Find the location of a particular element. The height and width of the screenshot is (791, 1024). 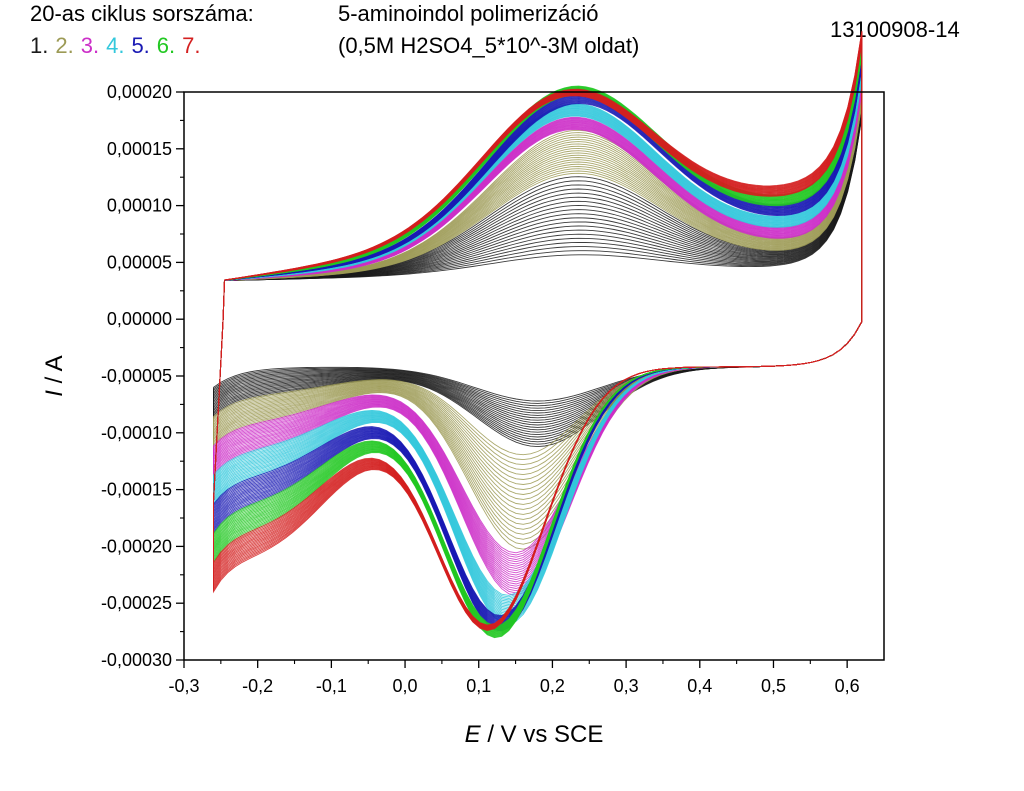

y-tick-label: -0,00025 is located at coordinates (136, 603).